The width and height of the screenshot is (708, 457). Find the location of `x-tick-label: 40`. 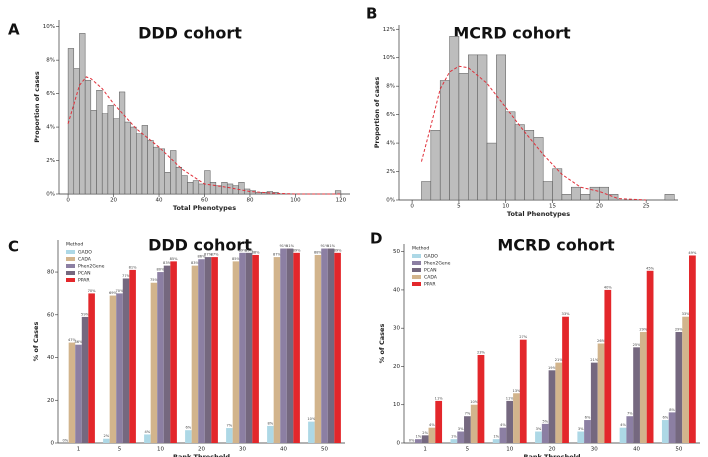

x-tick-label: 40 is located at coordinates (159, 201).